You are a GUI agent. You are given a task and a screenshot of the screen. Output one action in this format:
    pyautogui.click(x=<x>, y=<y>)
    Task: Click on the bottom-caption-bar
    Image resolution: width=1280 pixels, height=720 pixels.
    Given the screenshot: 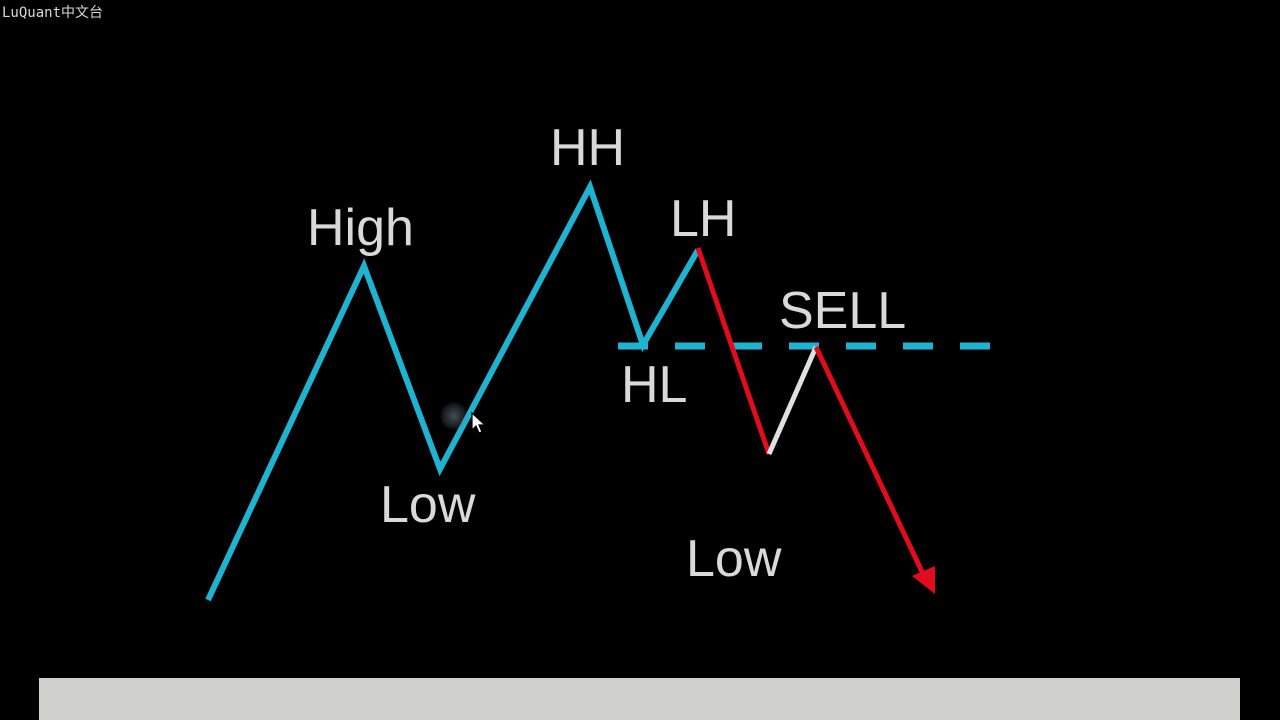 What is the action you would take?
    pyautogui.click(x=639, y=699)
    